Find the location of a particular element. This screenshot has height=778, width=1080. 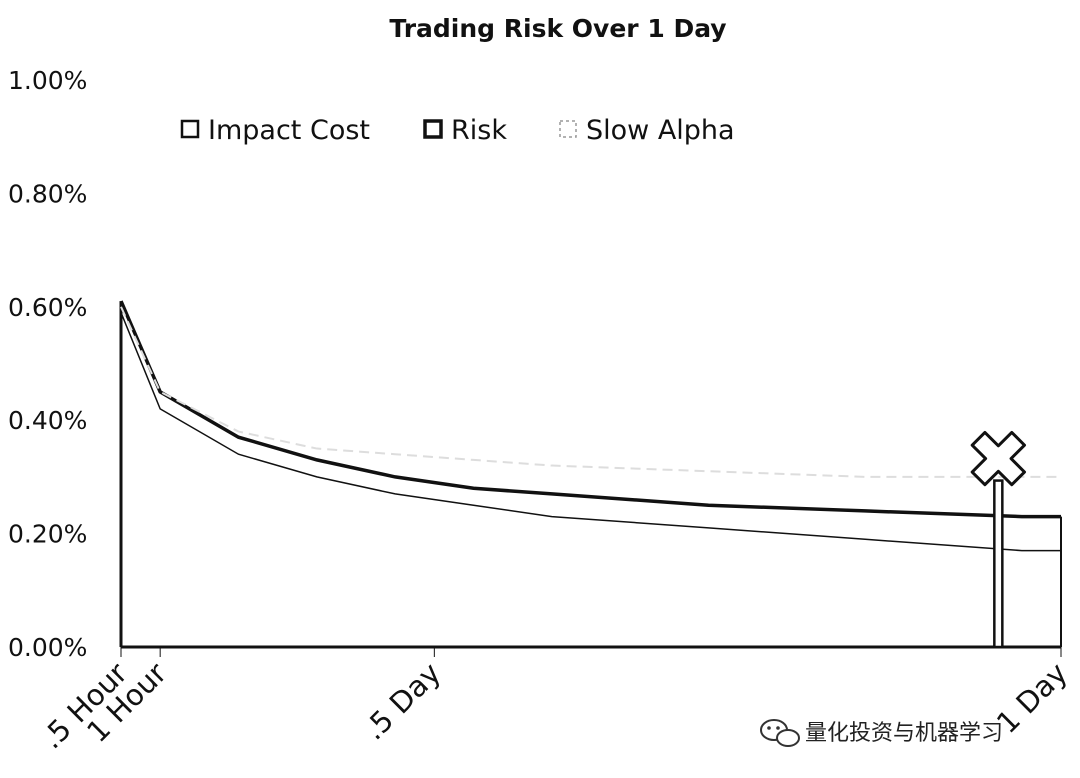

watermark: 量化投资与机器学习 is located at coordinates (881, 733).